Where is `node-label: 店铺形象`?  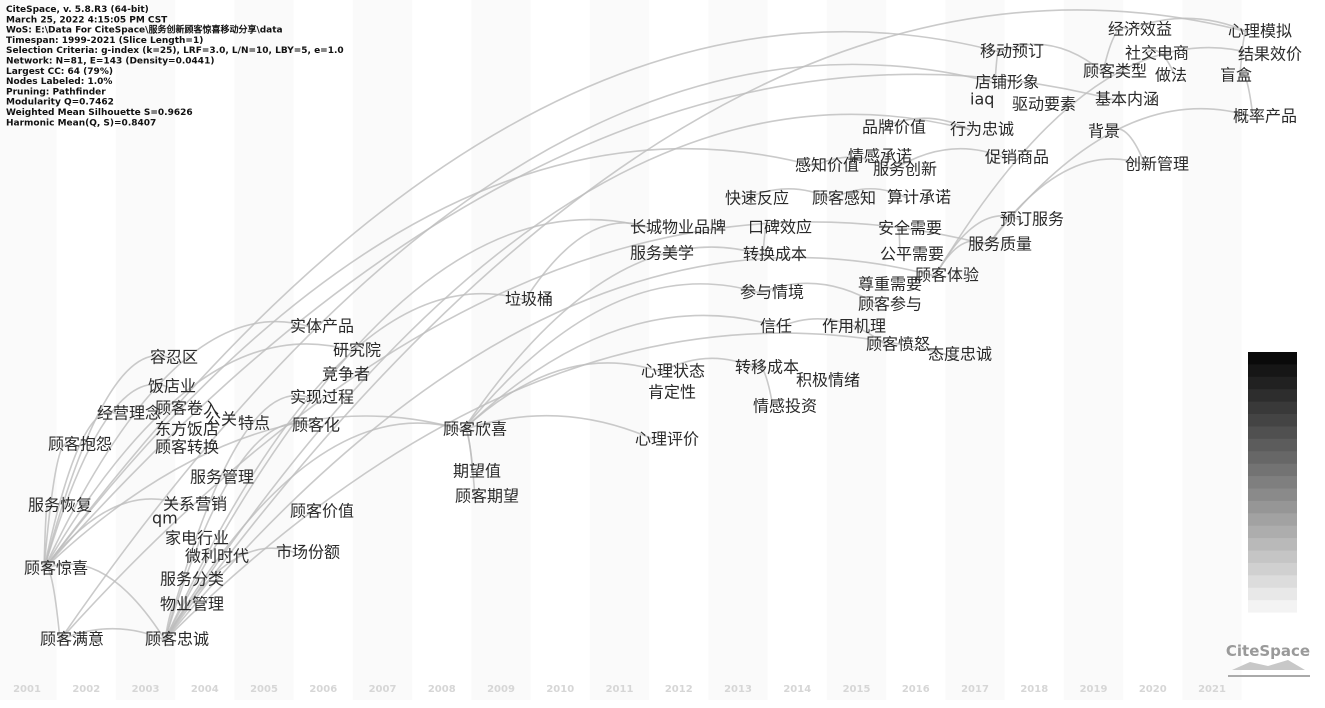 node-label: 店铺形象 is located at coordinates (1007, 82).